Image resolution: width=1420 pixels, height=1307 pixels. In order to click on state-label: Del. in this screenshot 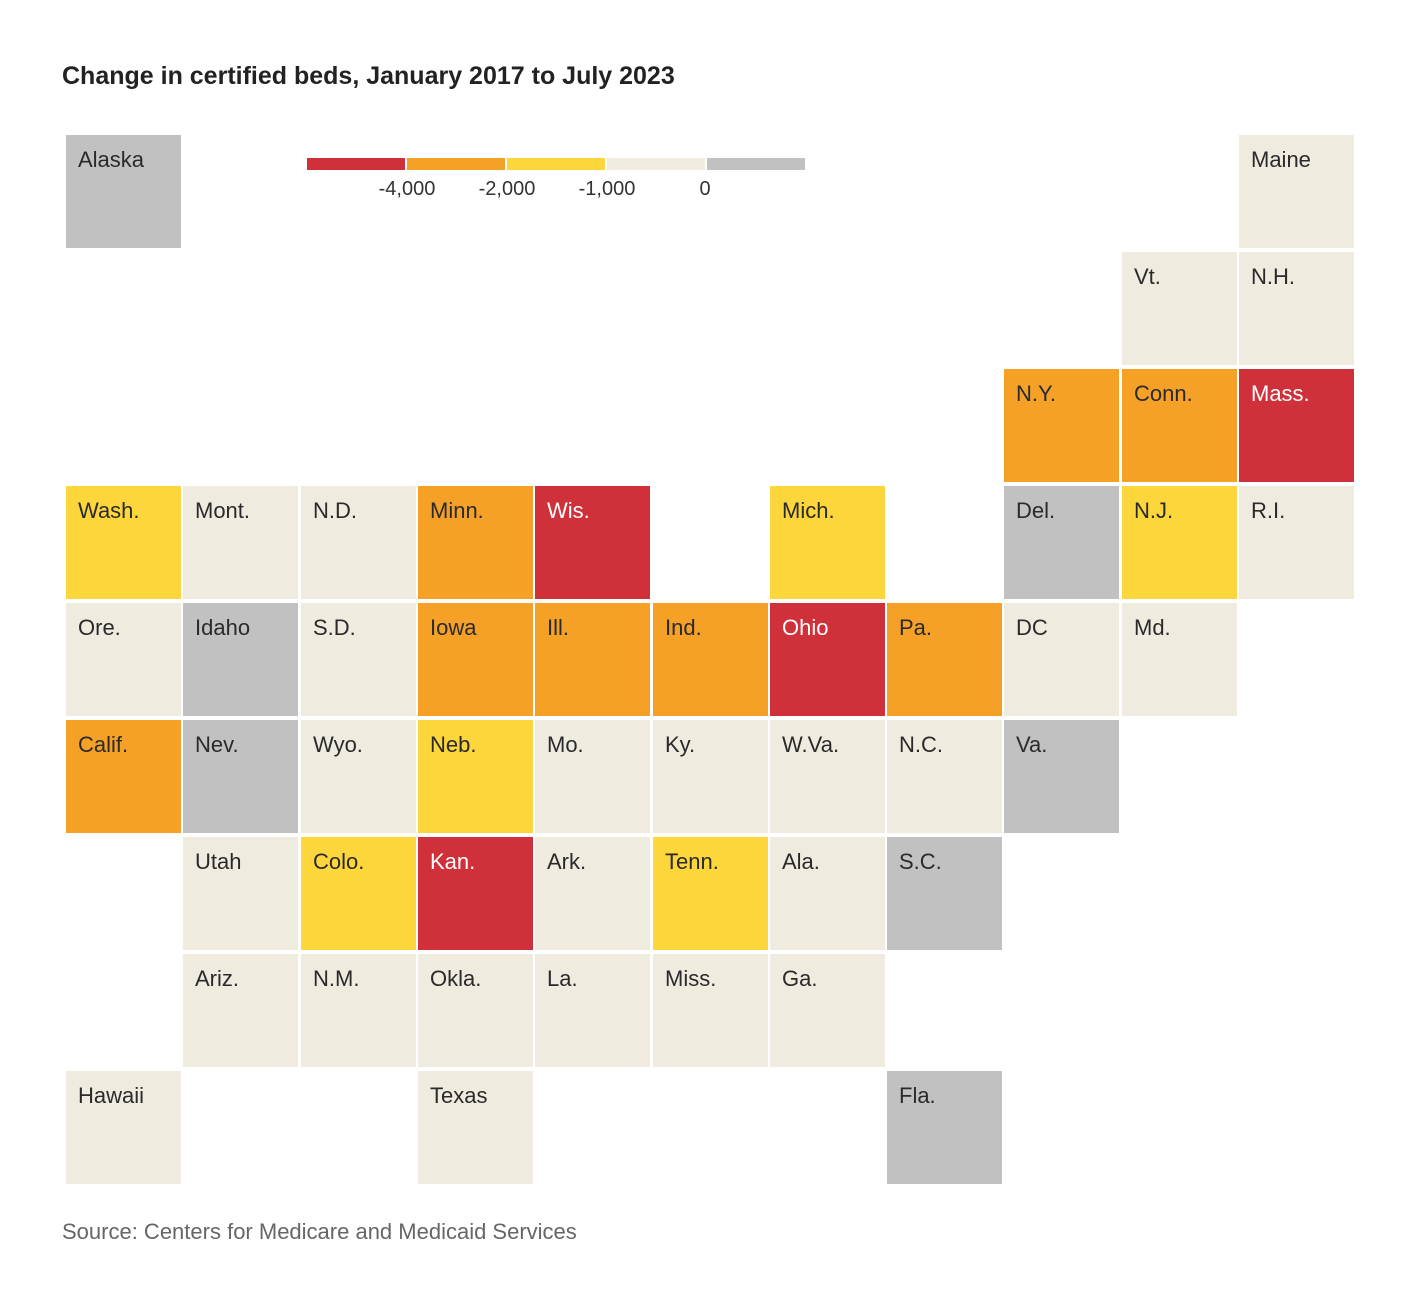, I will do `click(1036, 510)`.